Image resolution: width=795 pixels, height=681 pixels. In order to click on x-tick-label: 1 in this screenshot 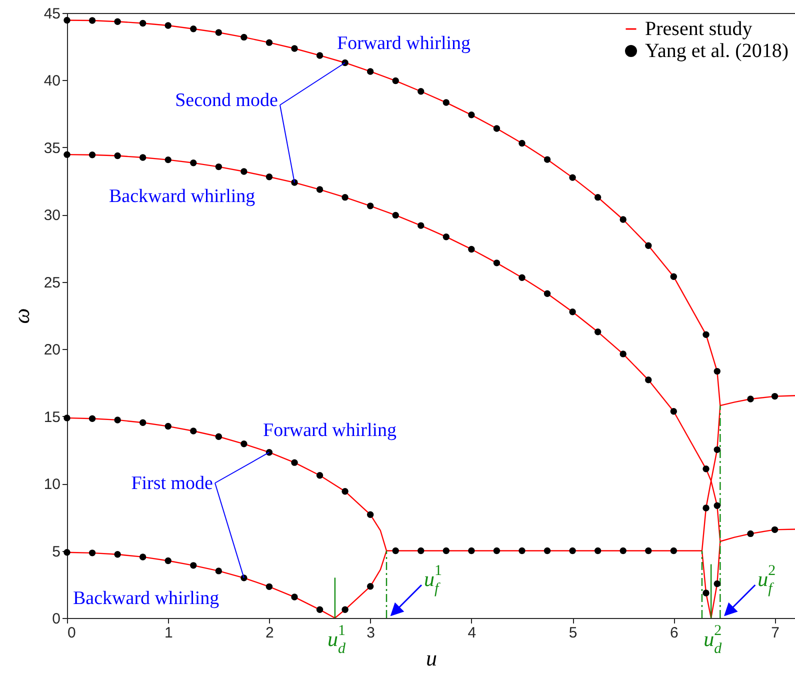, I will do `click(168, 633)`.